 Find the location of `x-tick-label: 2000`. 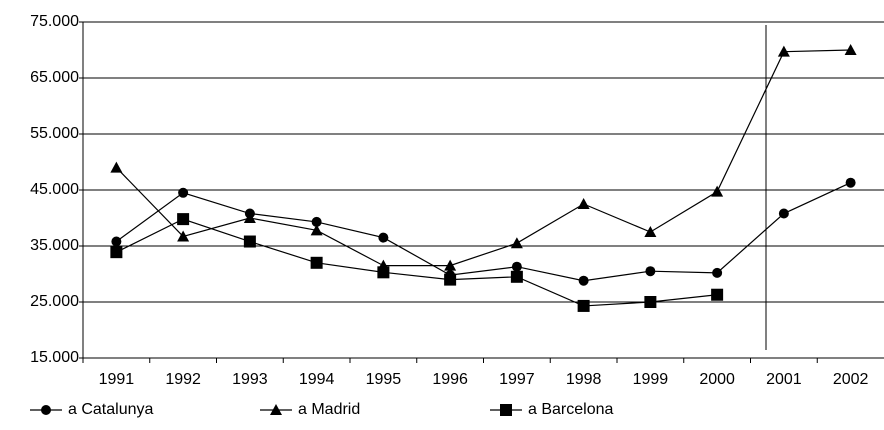

x-tick-label: 2000 is located at coordinates (717, 379).